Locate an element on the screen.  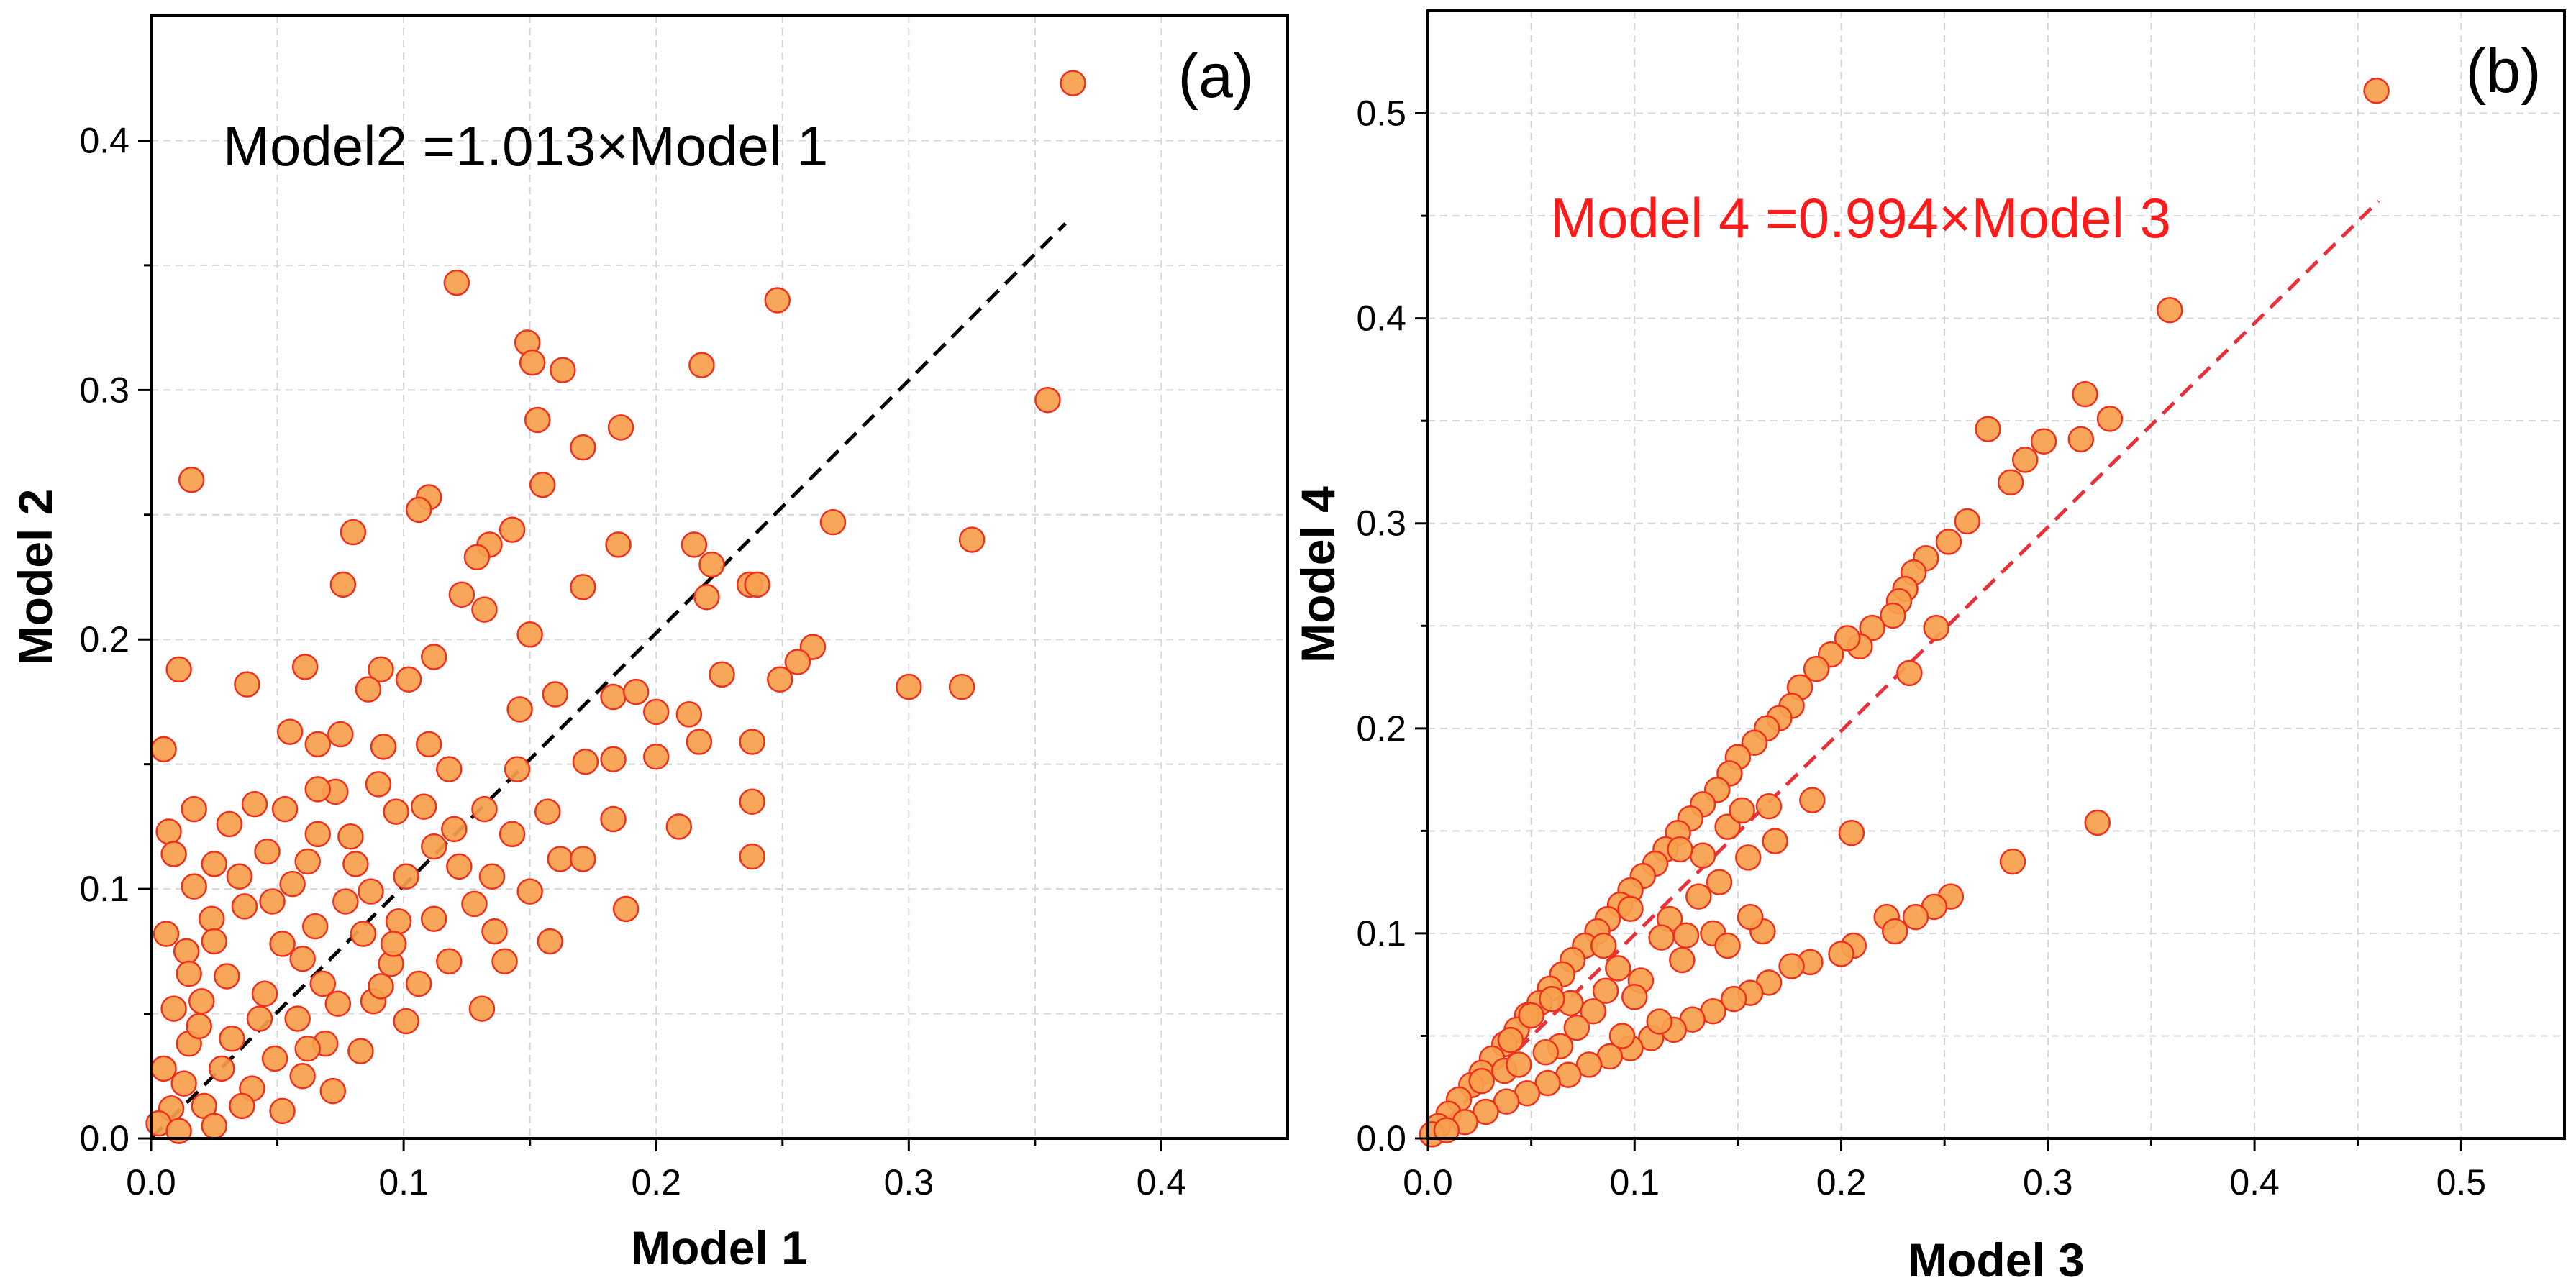
panel-a-x-tick-label-0: 0.0 is located at coordinates (151, 1182).